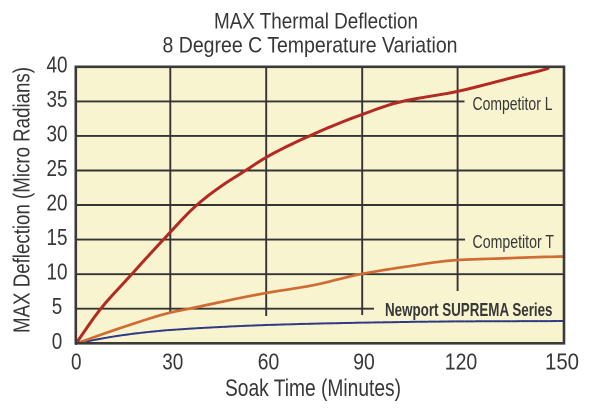 This screenshot has height=408, width=600. What do you see at coordinates (513, 104) in the screenshot?
I see `svg-text: Competitor L` at bounding box center [513, 104].